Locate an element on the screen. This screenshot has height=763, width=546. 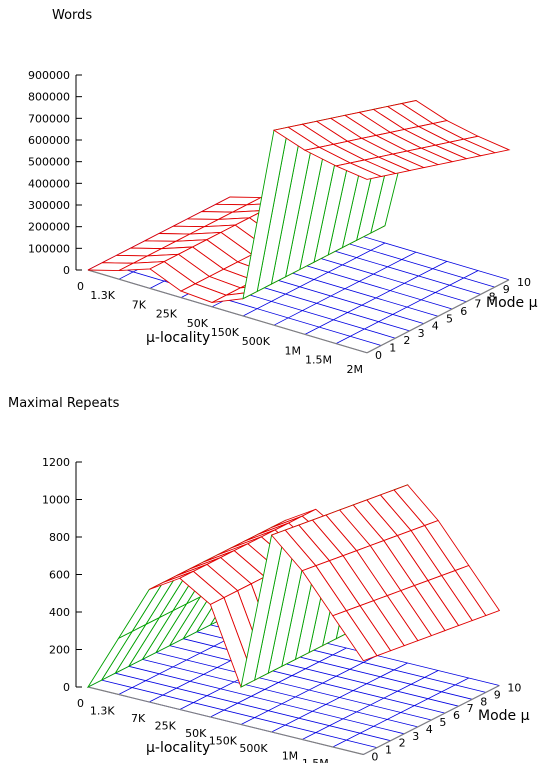
z-tick-label: 300000 is located at coordinates (49, 205).